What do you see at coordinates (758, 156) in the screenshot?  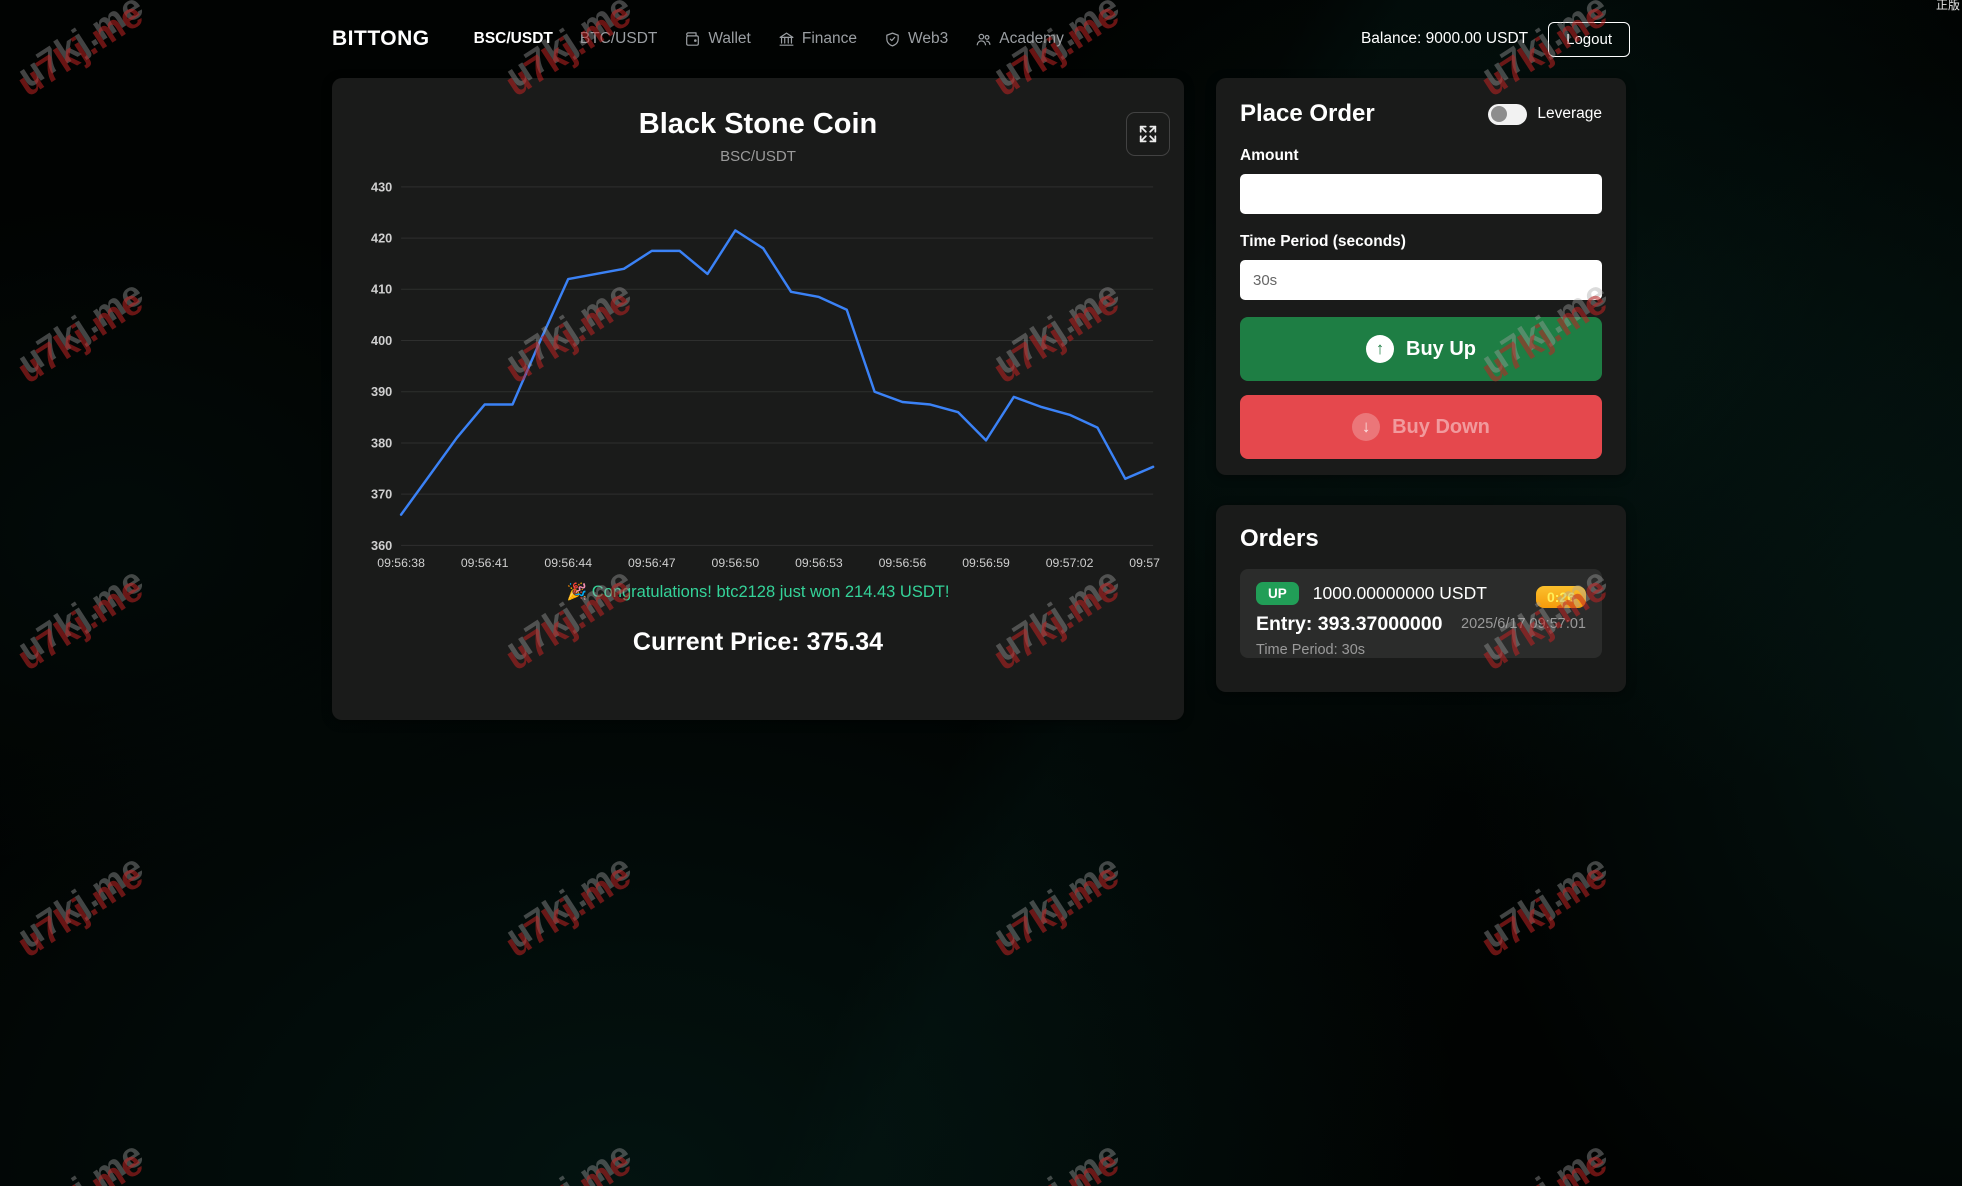 I see `chart-subtitle: BSC/USDT` at bounding box center [758, 156].